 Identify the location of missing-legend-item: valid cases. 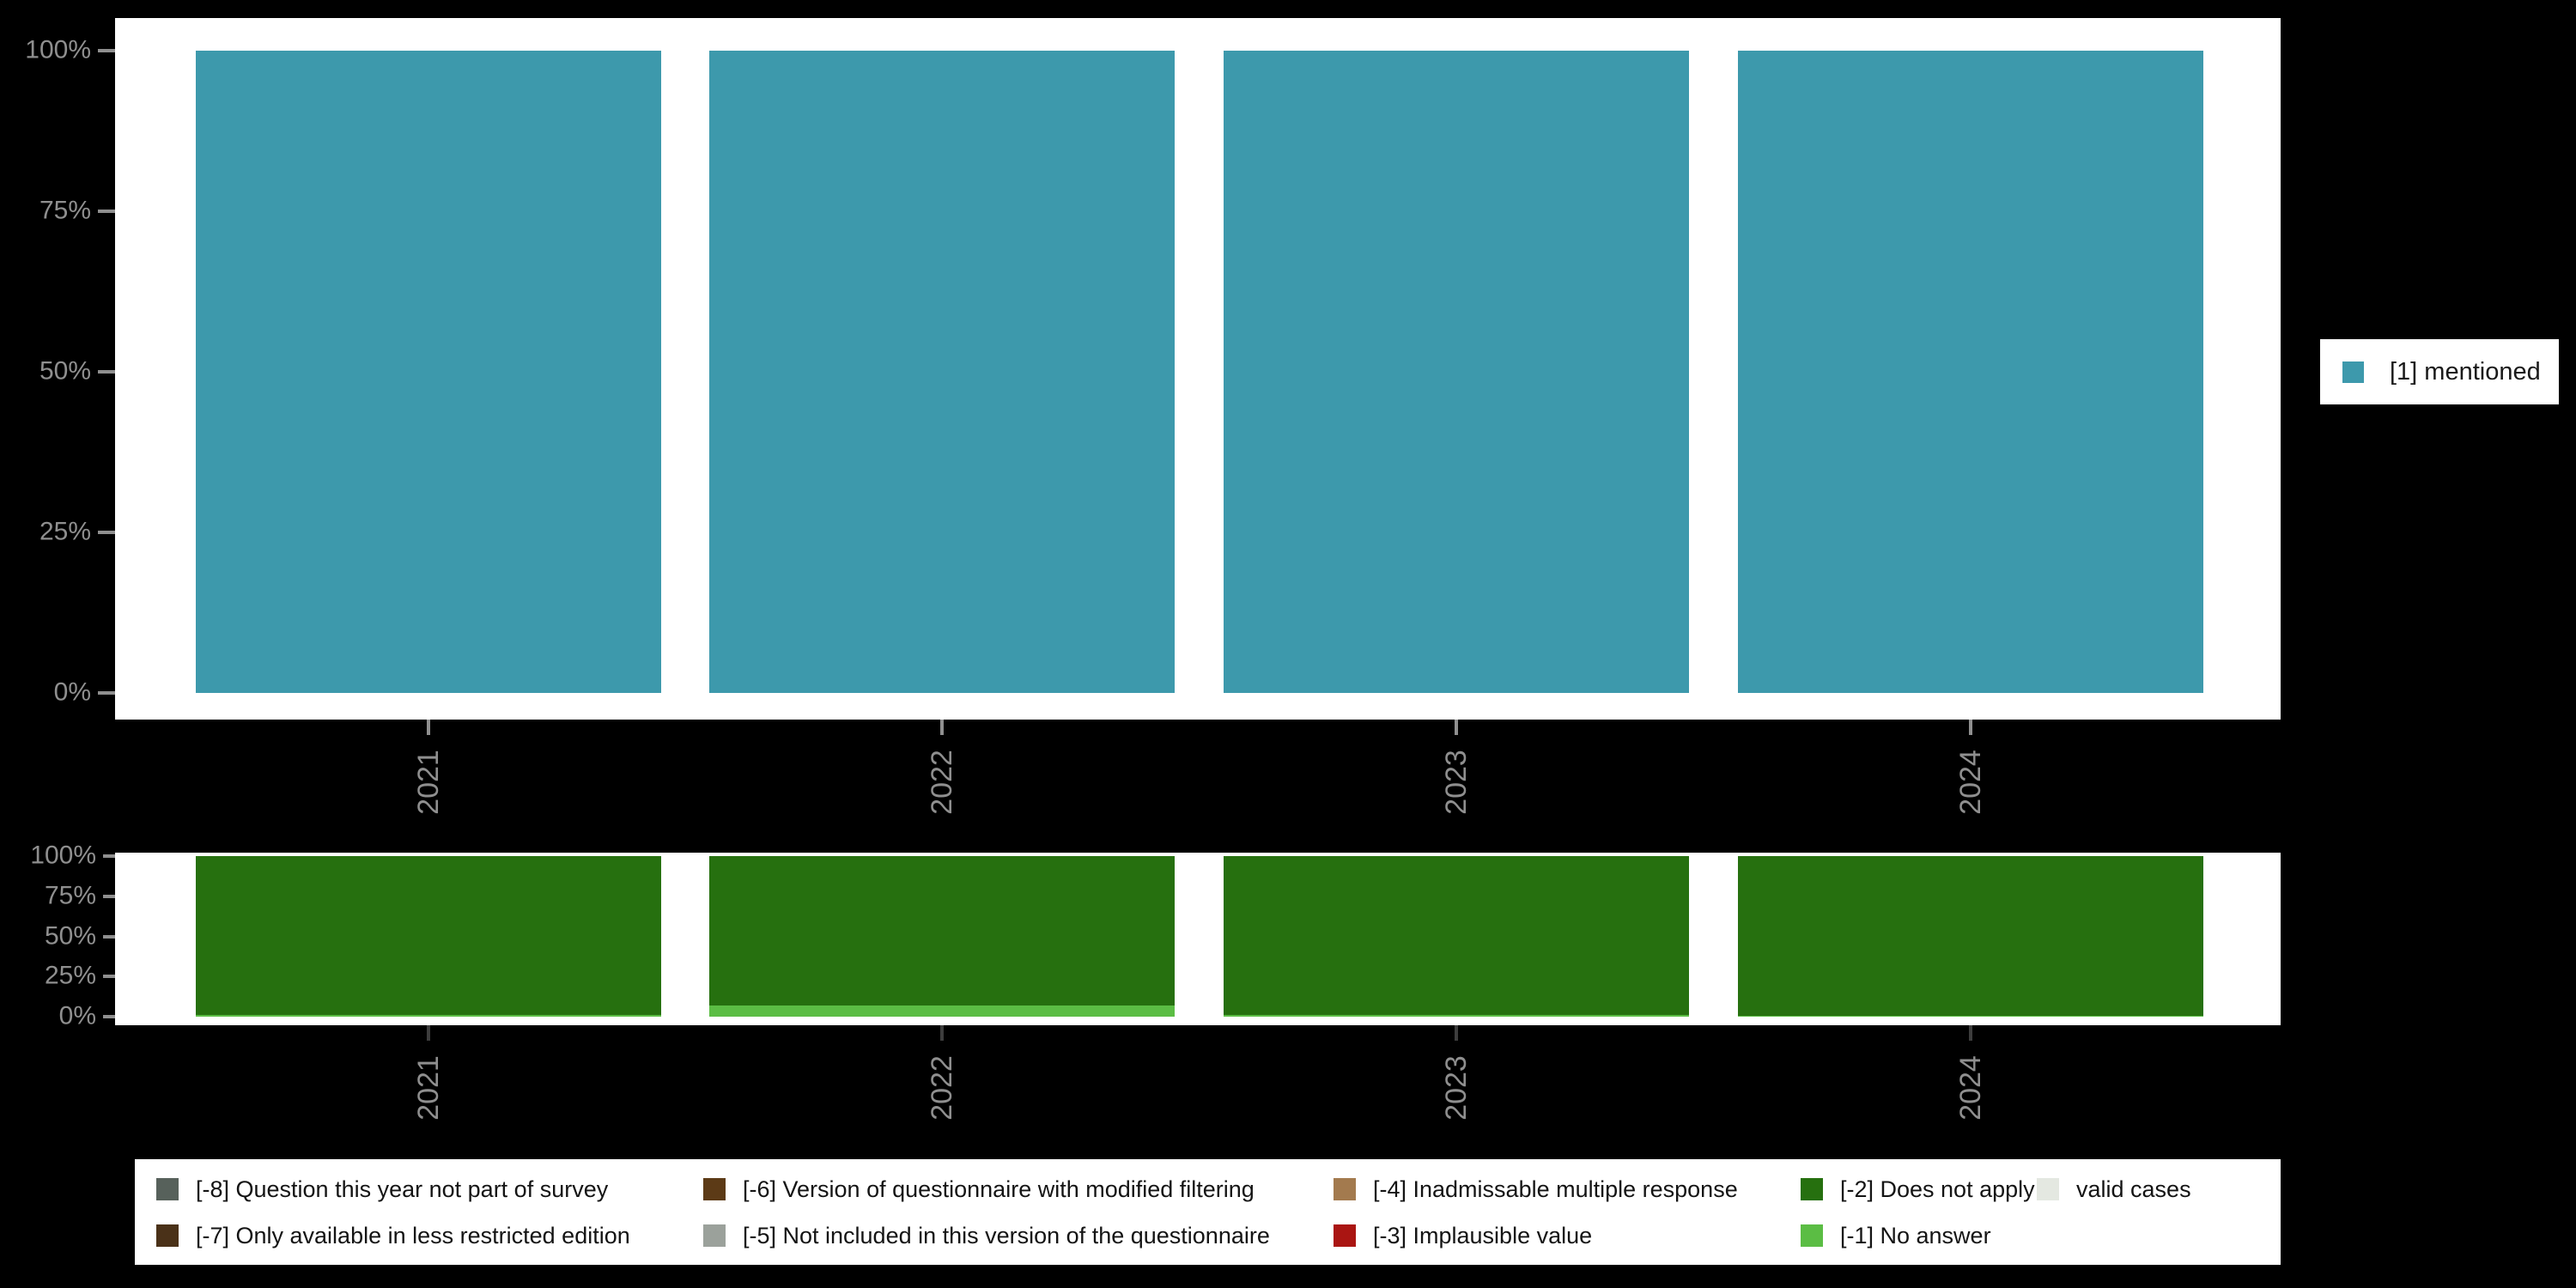
(2114, 1189).